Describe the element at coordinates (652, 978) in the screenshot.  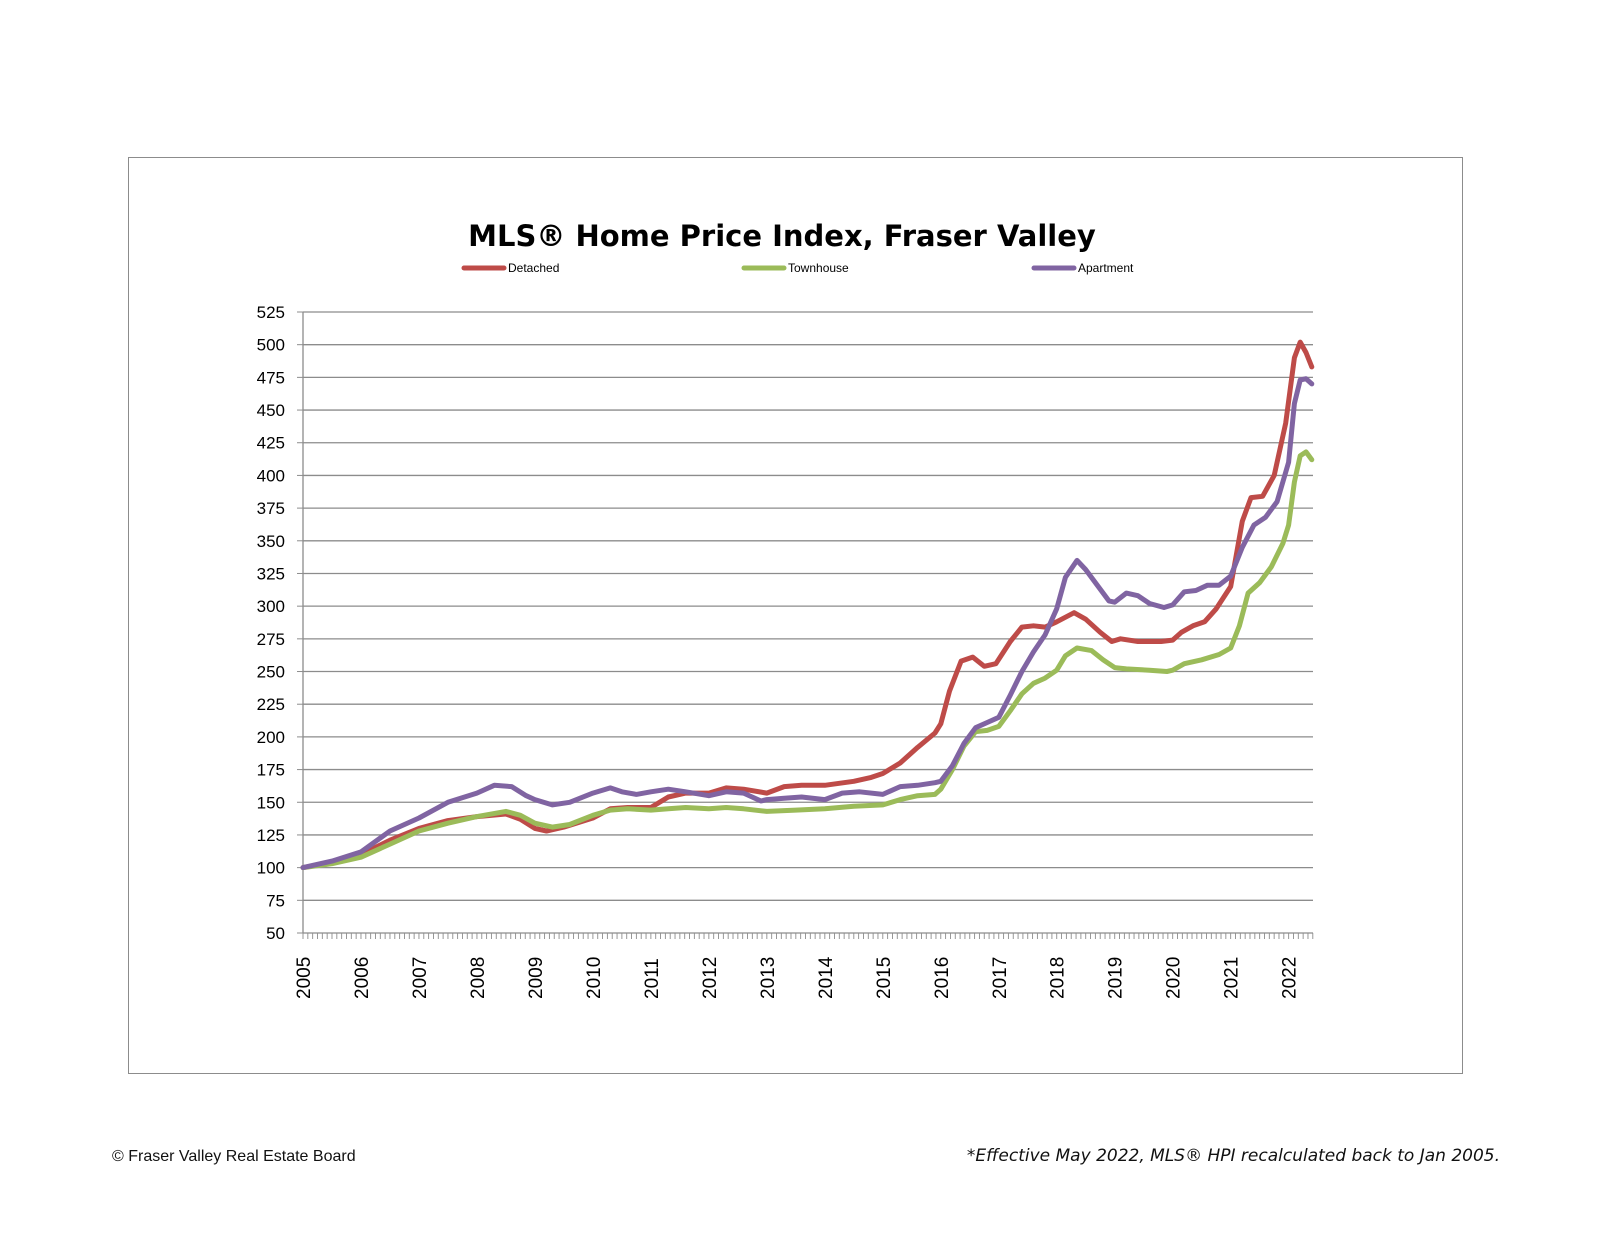
I see `x-tick-label: 2011` at that location.